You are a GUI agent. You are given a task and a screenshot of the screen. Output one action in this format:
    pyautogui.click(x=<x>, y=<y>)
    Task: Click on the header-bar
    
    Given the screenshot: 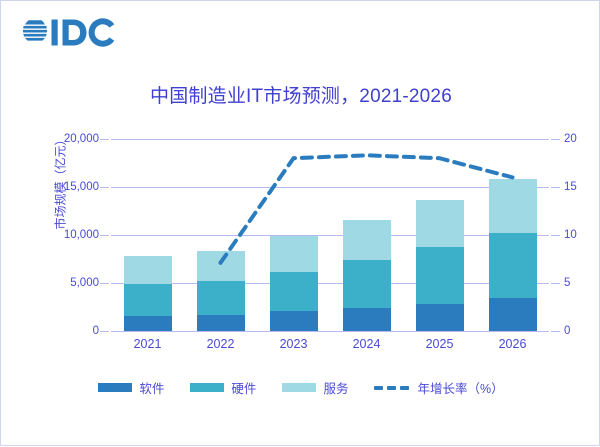 What is the action you would take?
    pyautogui.click(x=300, y=32)
    